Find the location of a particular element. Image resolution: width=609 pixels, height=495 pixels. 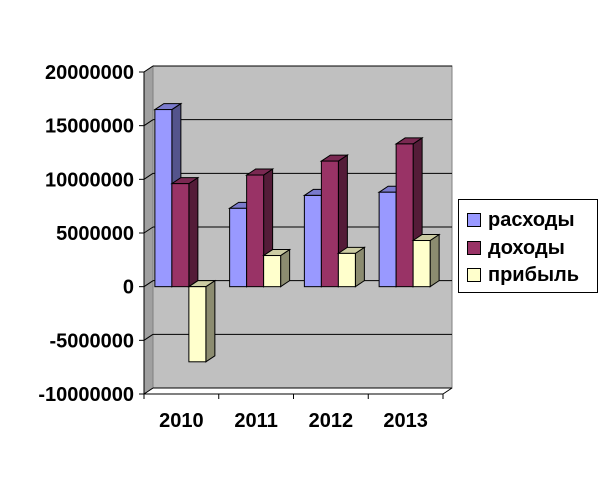

legend-label: доходы is located at coordinates (526, 247).